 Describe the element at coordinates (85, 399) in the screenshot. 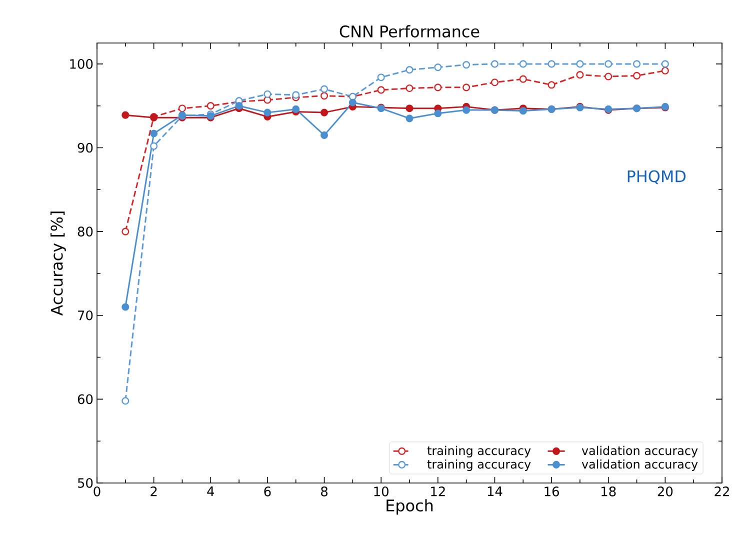

I see `y-tick-label: 60` at that location.